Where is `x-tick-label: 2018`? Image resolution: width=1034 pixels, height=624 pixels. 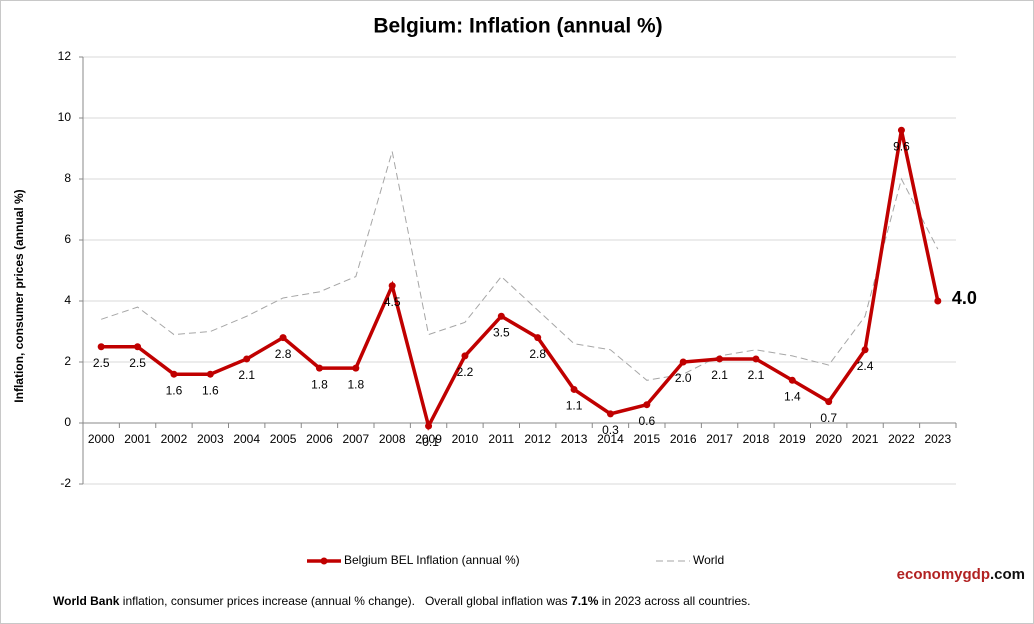
x-tick-label: 2018 is located at coordinates (756, 439).